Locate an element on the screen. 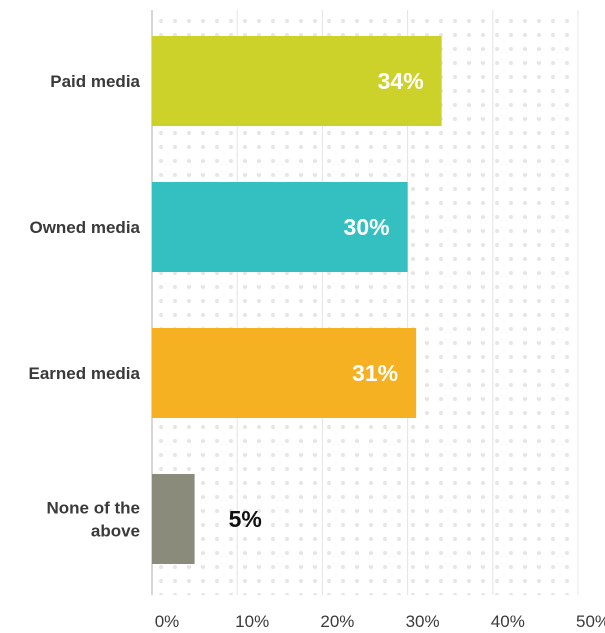 The height and width of the screenshot is (633, 605). x-tick-label: 50% is located at coordinates (590, 621).